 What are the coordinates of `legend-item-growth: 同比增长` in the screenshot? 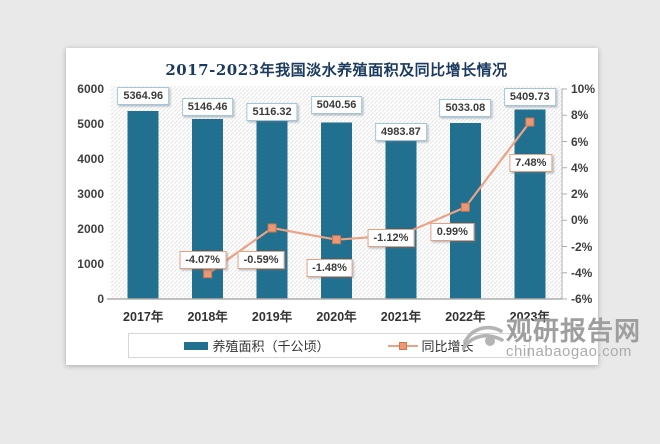 It's located at (430, 345).